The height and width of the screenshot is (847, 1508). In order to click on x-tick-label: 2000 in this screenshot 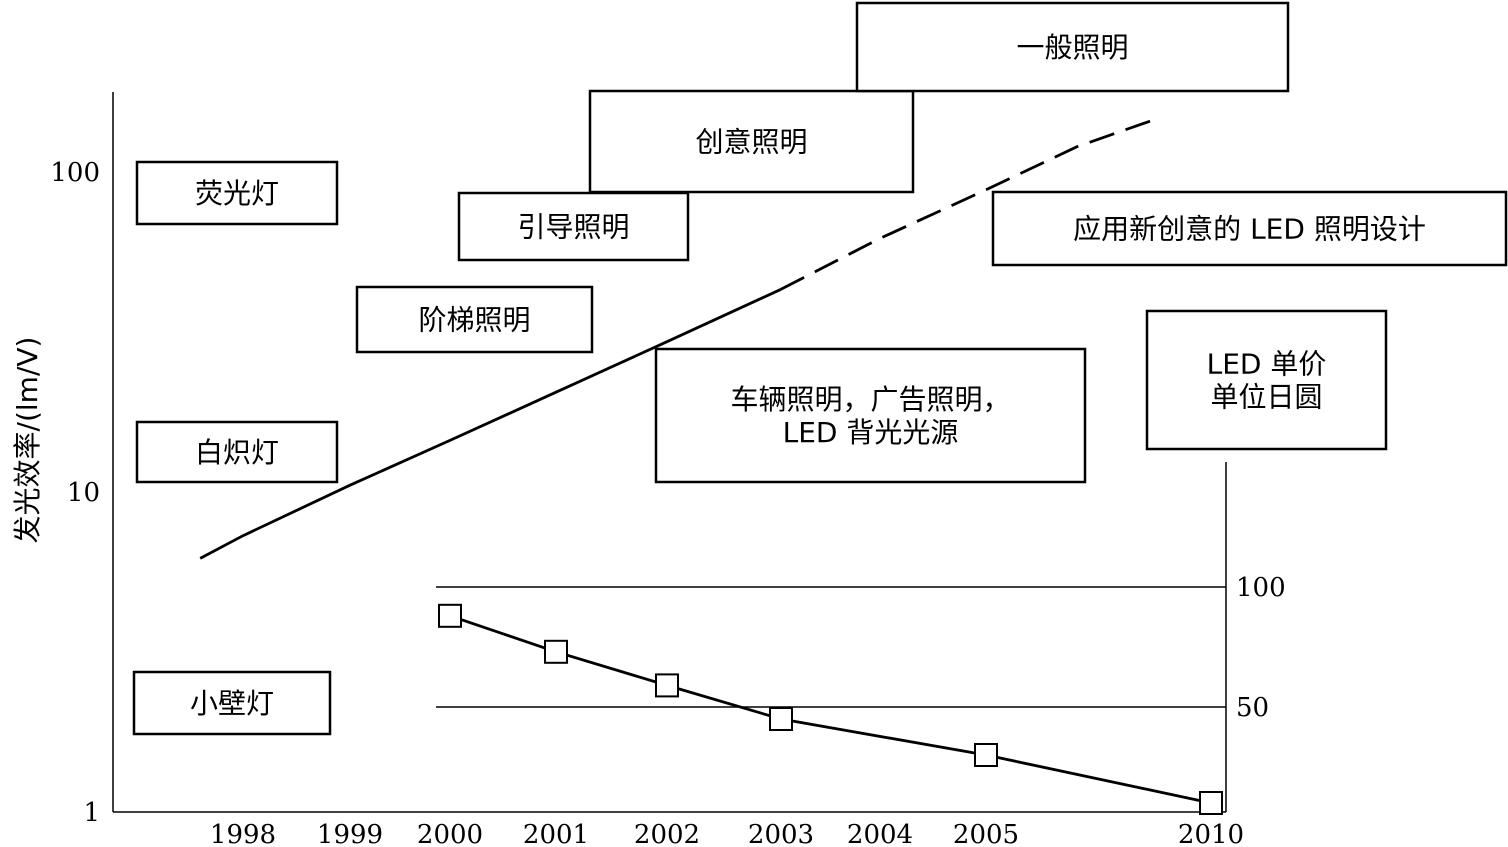, I will do `click(450, 833)`.